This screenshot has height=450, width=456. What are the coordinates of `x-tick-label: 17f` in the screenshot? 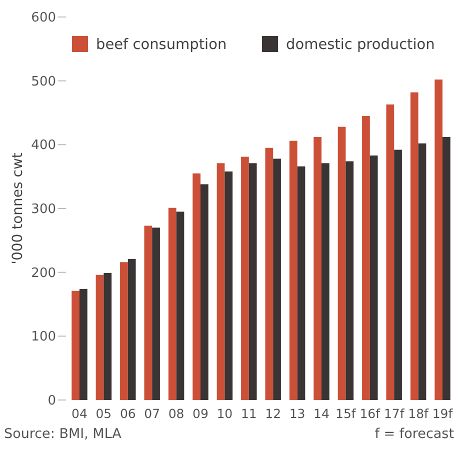 It's located at (394, 413).